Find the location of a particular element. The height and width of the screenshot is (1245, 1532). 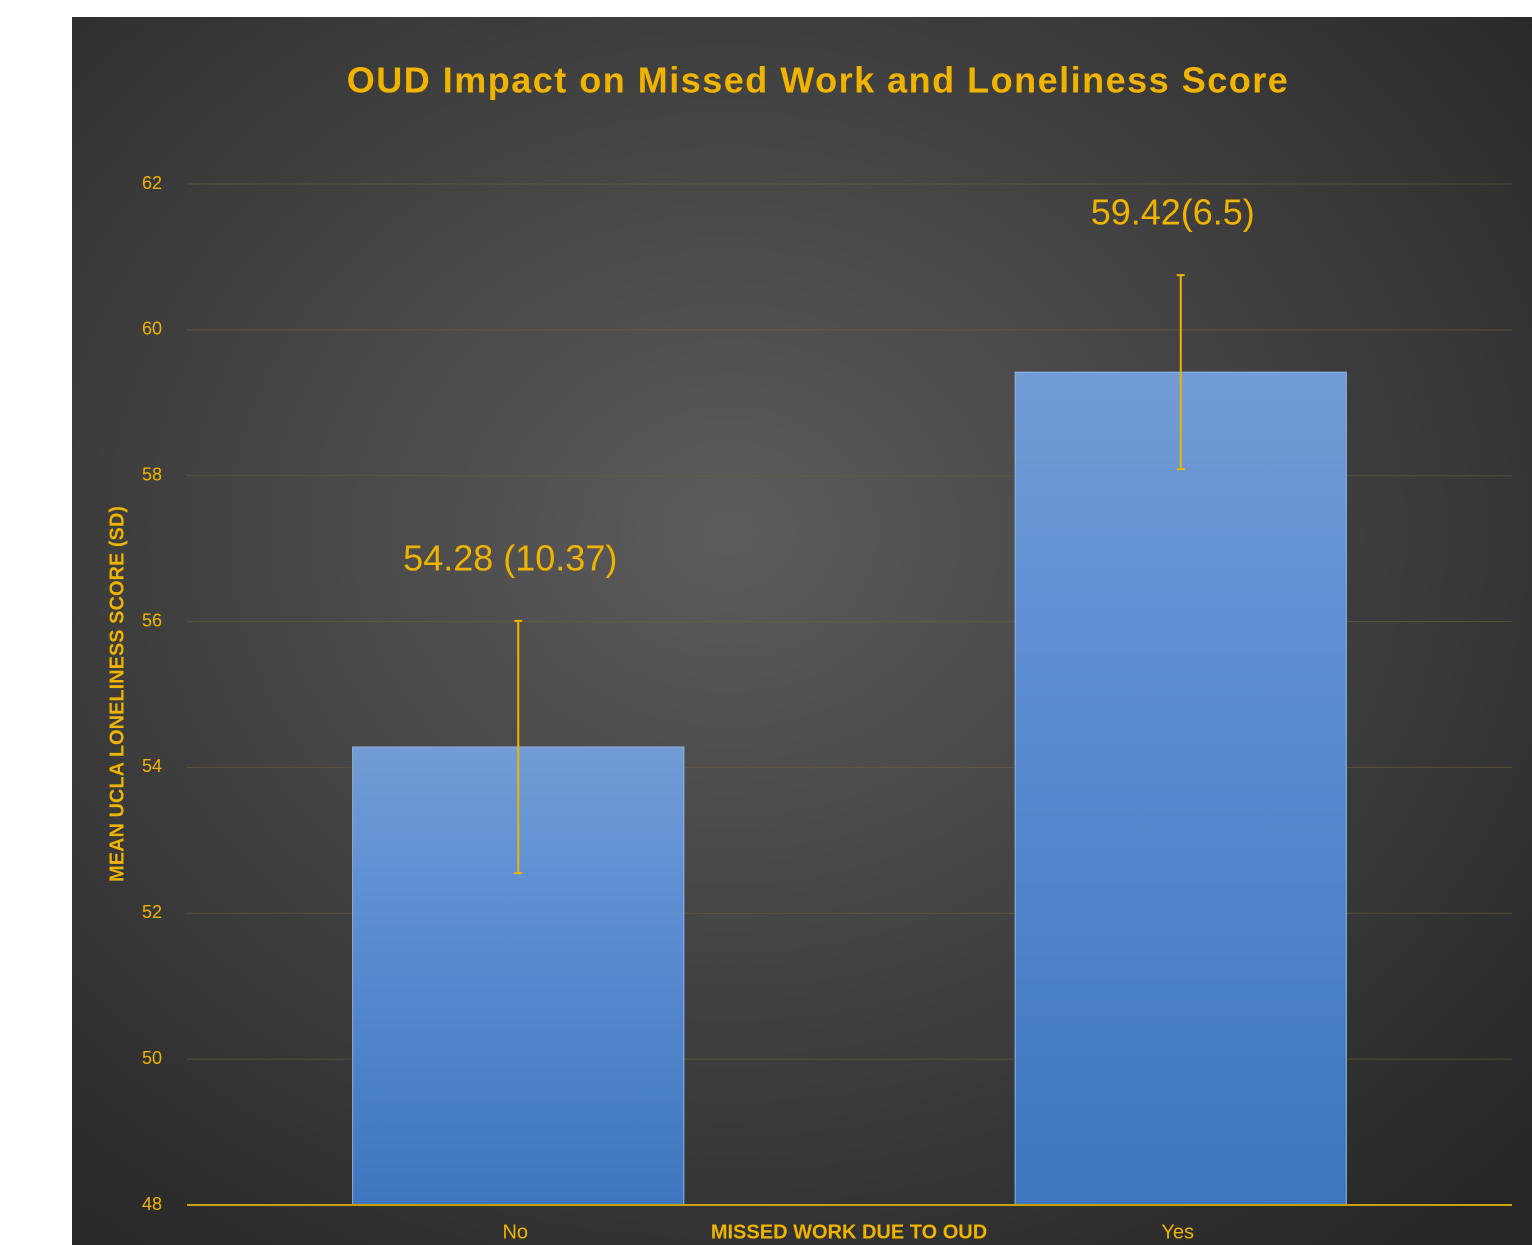

y-tick-label: 60 is located at coordinates (152, 329).